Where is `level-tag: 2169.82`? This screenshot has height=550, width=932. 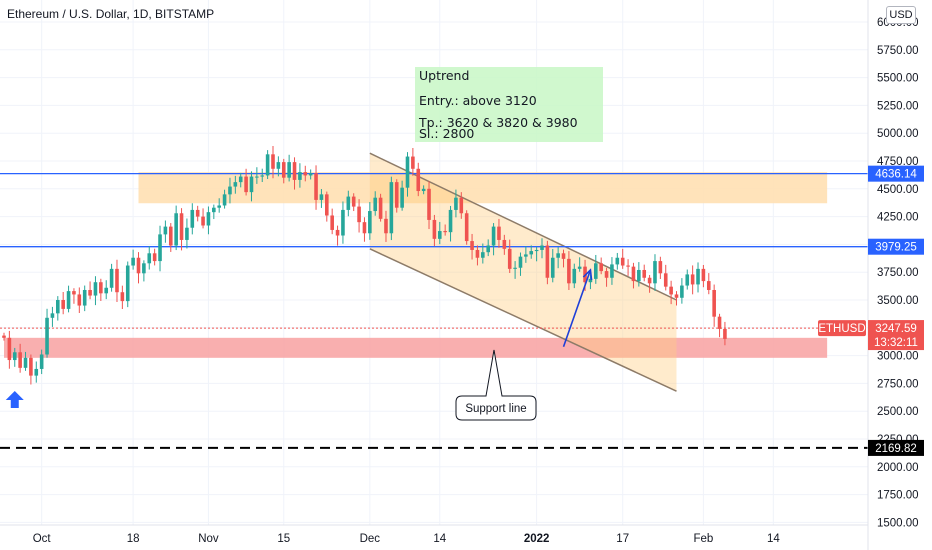 level-tag: 2169.82 is located at coordinates (896, 447).